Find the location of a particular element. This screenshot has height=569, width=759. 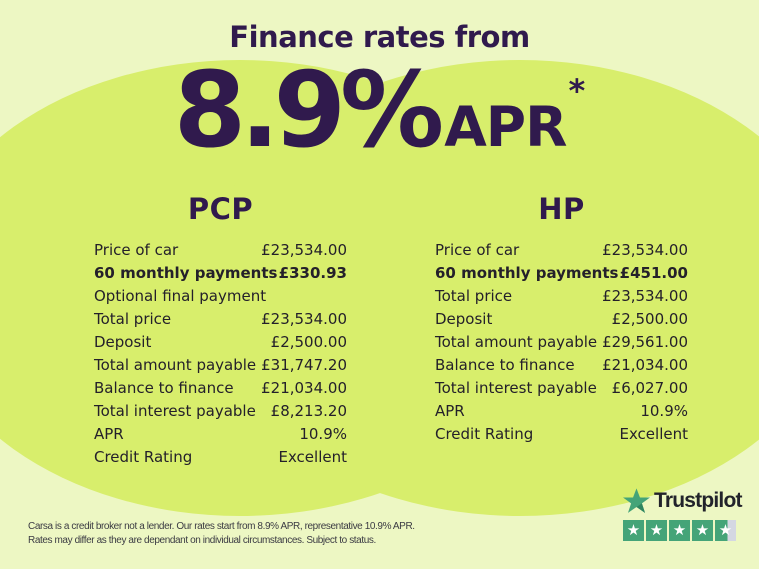

row-value: £451.00 is located at coordinates (653, 273).